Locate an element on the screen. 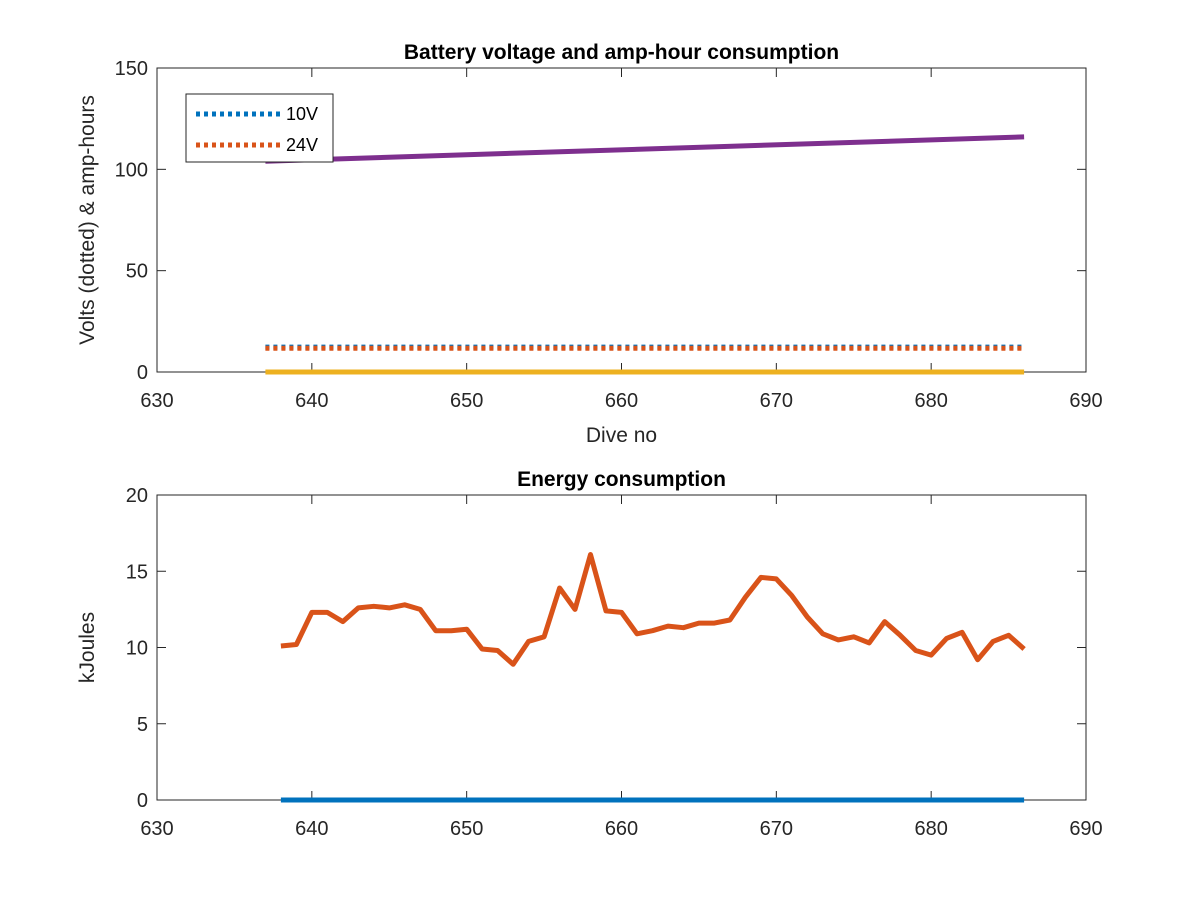 The width and height of the screenshot is (1200, 900). y-tick-label: 10 is located at coordinates (137, 649).